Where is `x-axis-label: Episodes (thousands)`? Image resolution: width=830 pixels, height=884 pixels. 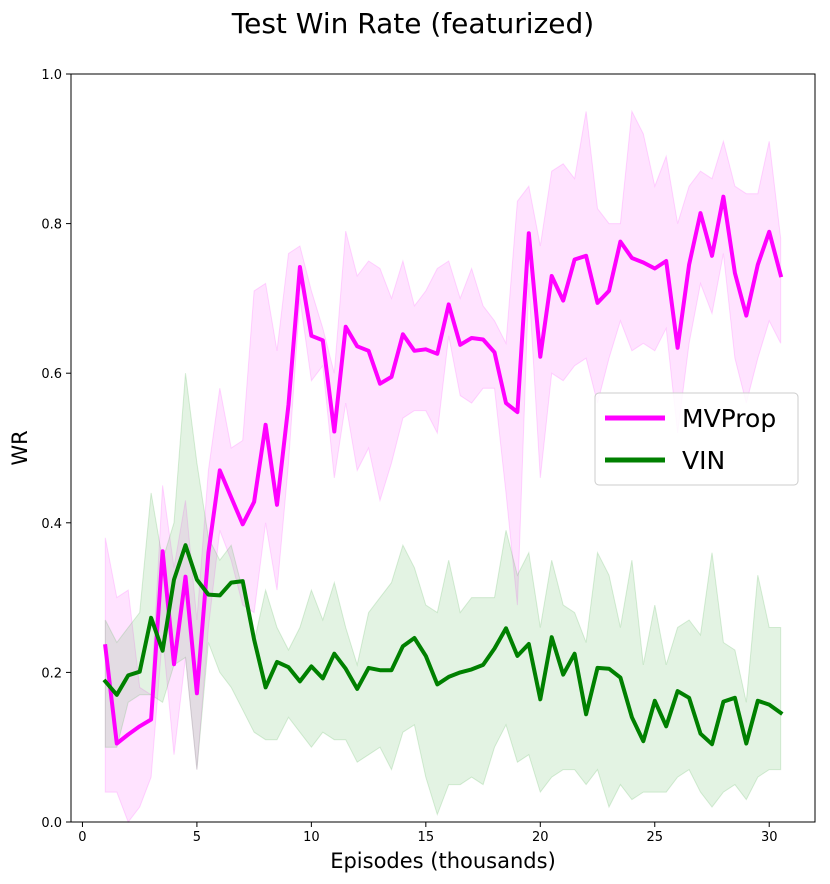
x-axis-label: Episodes (thousands) is located at coordinates (443, 861).